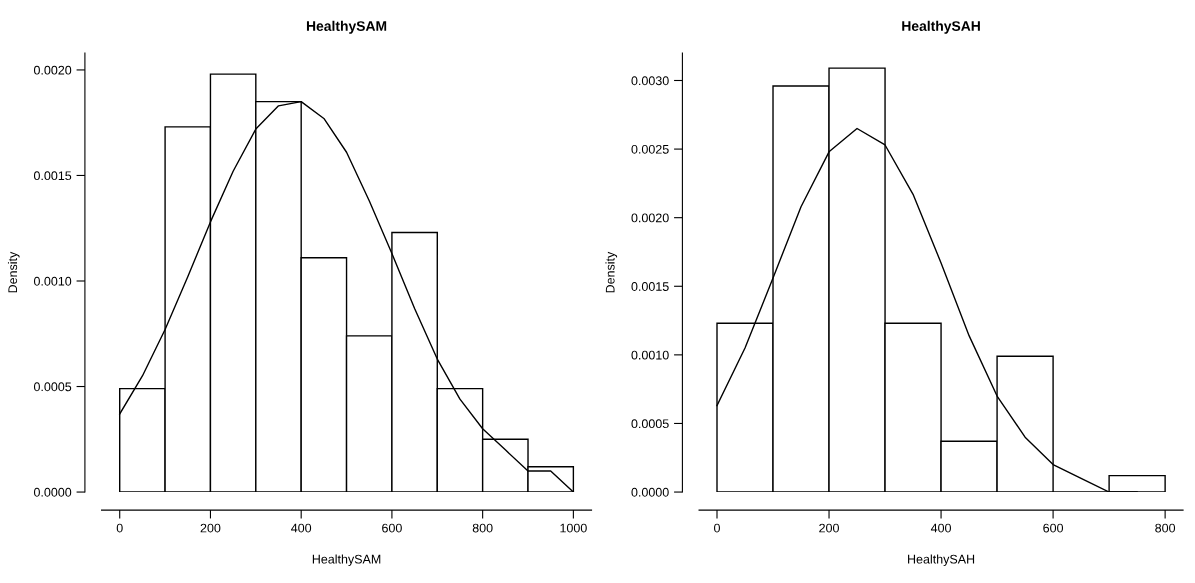  I want to click on x-tick-label: 1000, so click(573, 528).